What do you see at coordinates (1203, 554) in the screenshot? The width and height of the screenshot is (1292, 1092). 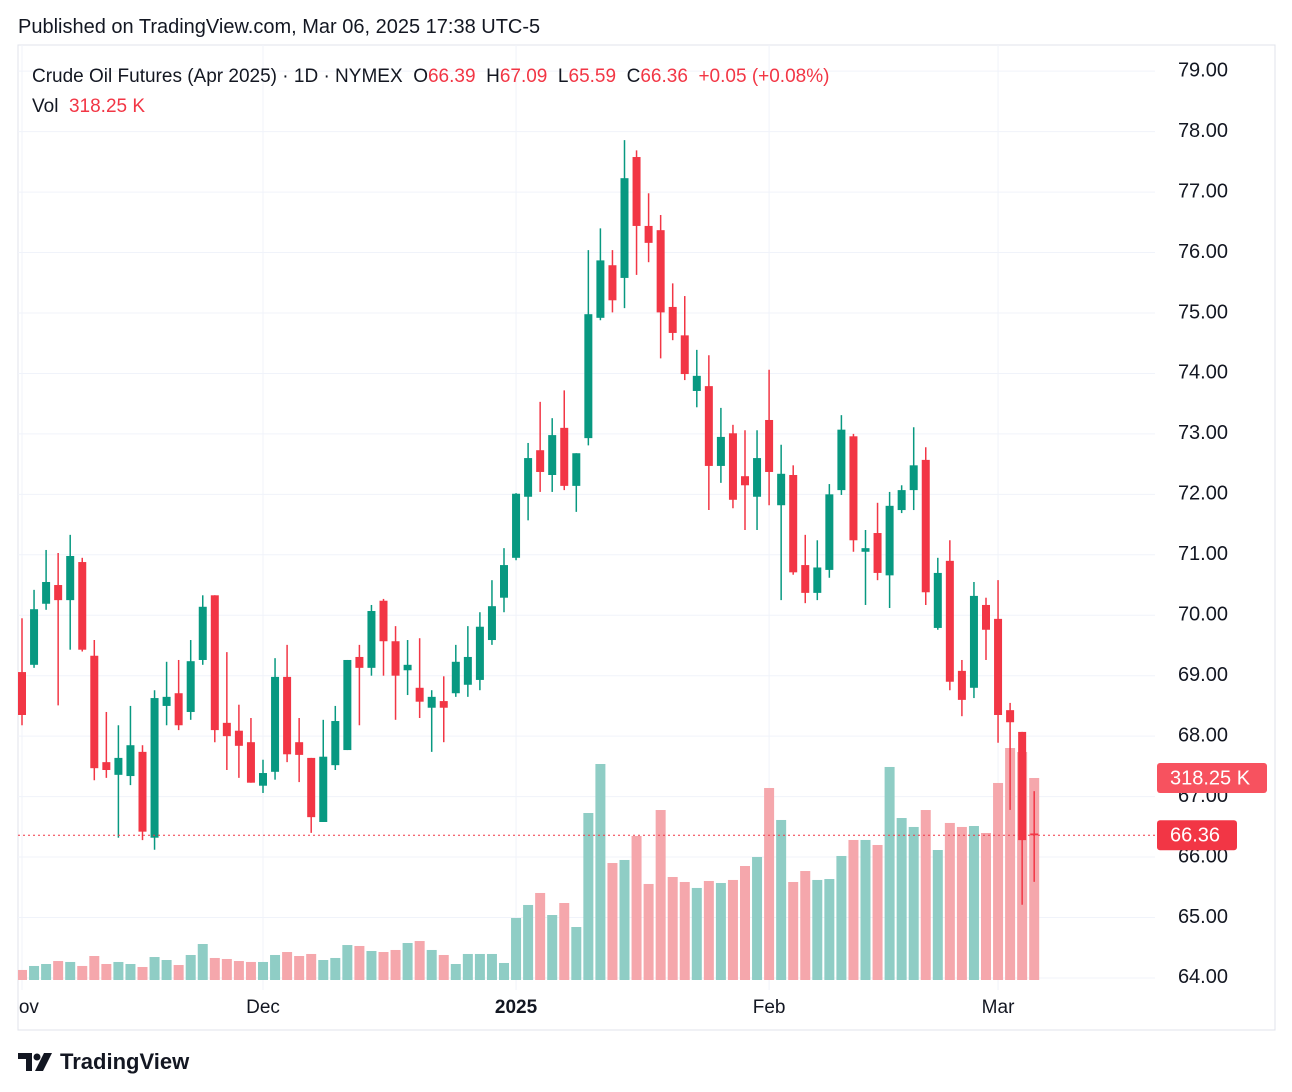 I see `y-tick-label: 71.00` at bounding box center [1203, 554].